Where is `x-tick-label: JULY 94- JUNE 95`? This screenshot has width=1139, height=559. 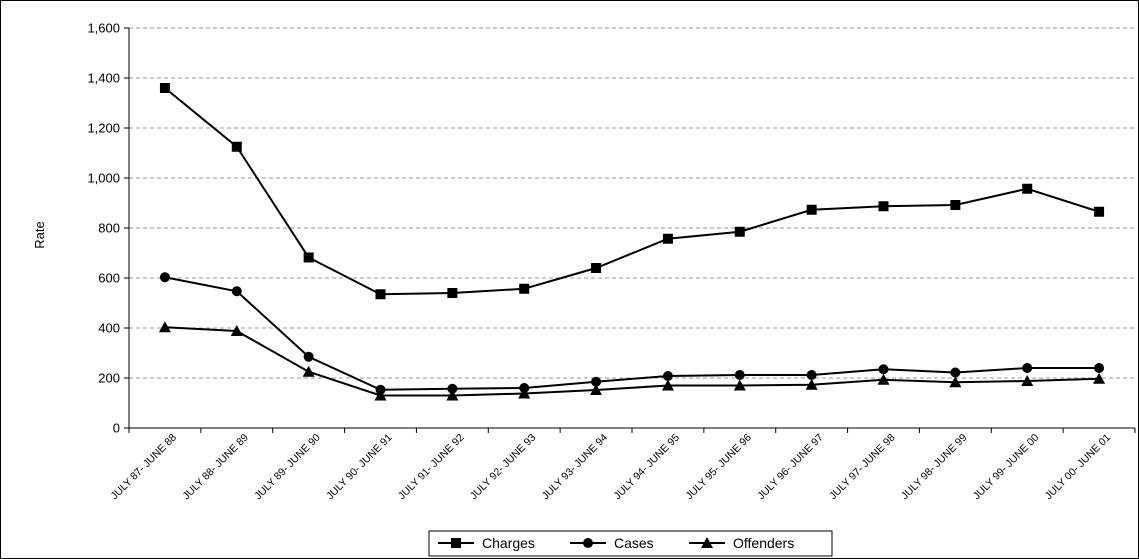 x-tick-label: JULY 94- JUNE 95 is located at coordinates (647, 467).